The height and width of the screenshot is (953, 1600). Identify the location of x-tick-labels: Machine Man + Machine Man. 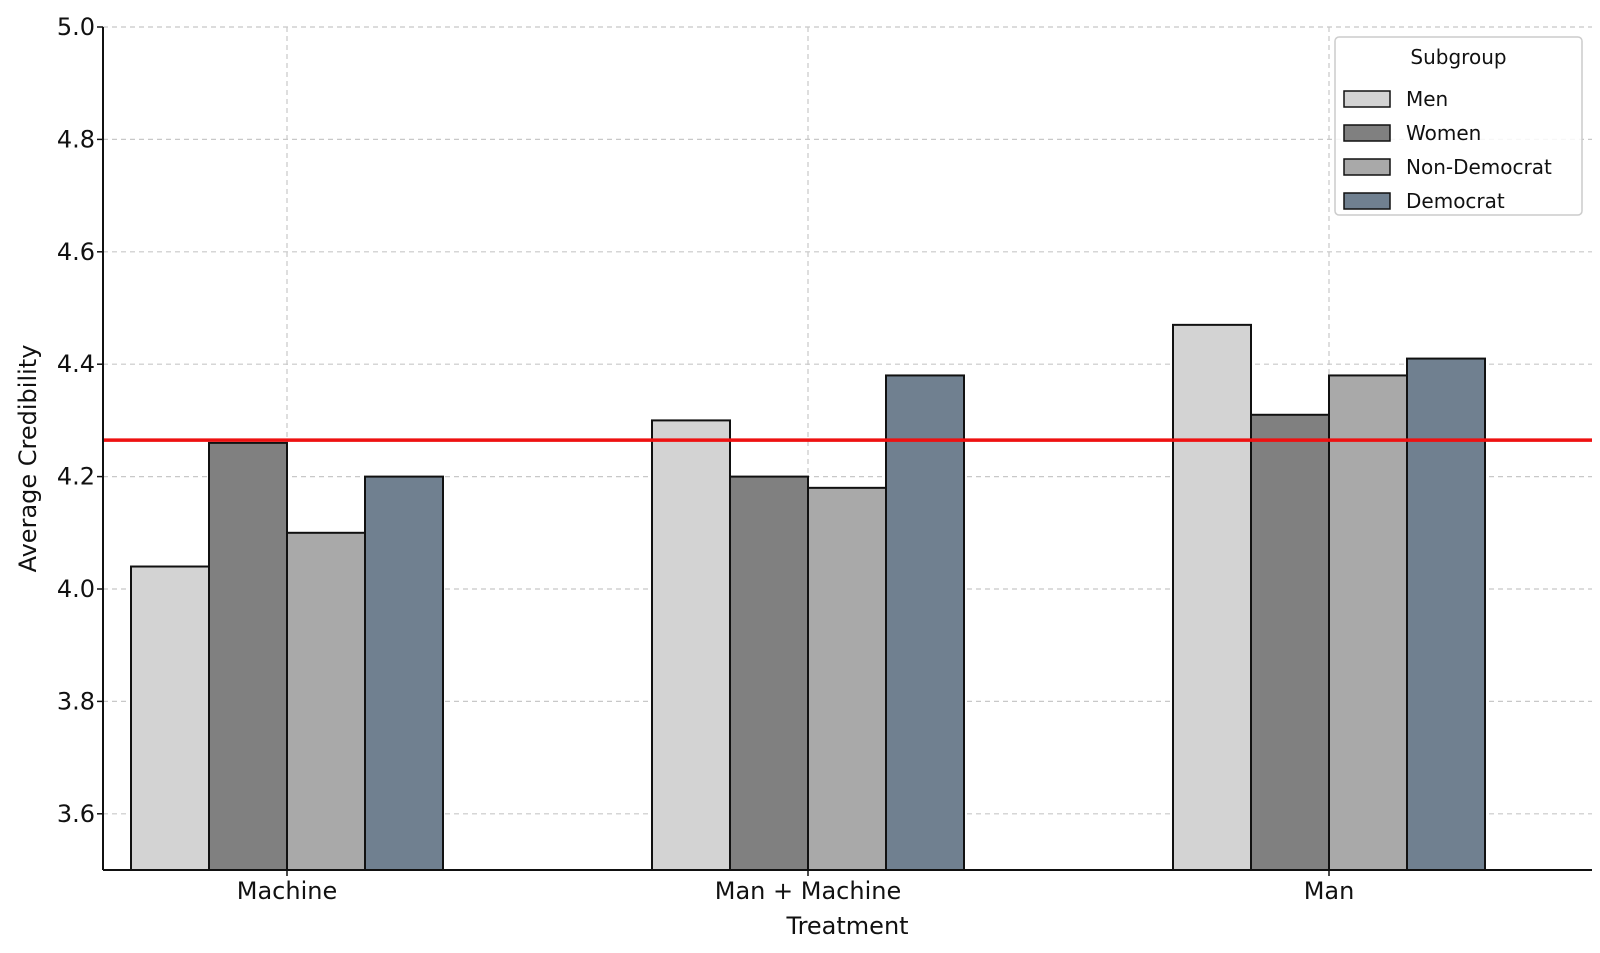
(796, 887).